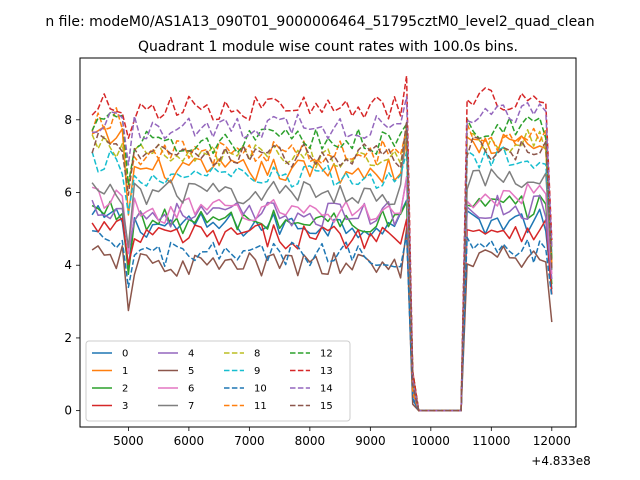 The width and height of the screenshot is (640, 480). Describe the element at coordinates (191, 389) in the screenshot. I see `legend-label-6: 6` at that location.